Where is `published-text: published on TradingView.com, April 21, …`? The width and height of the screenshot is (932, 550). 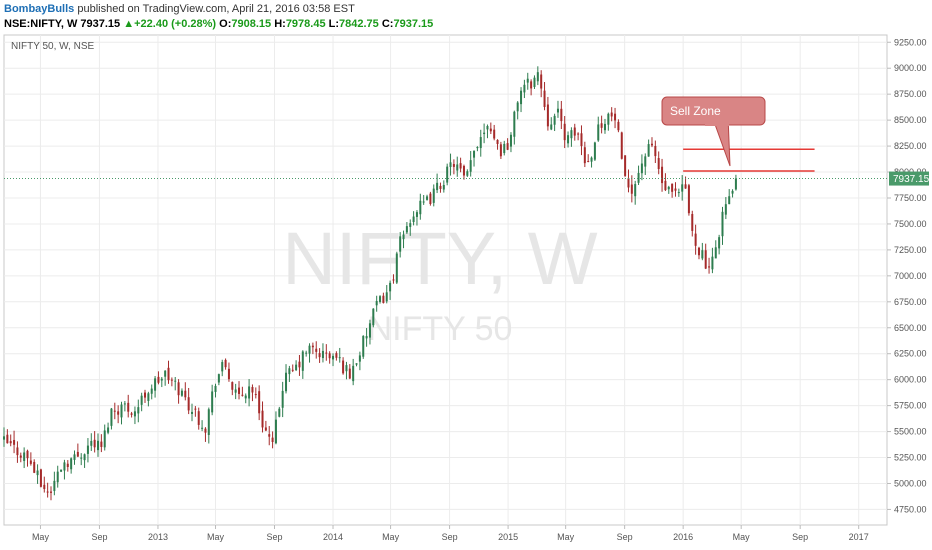 published-text: published on TradingView.com, April 21, … is located at coordinates (216, 9).